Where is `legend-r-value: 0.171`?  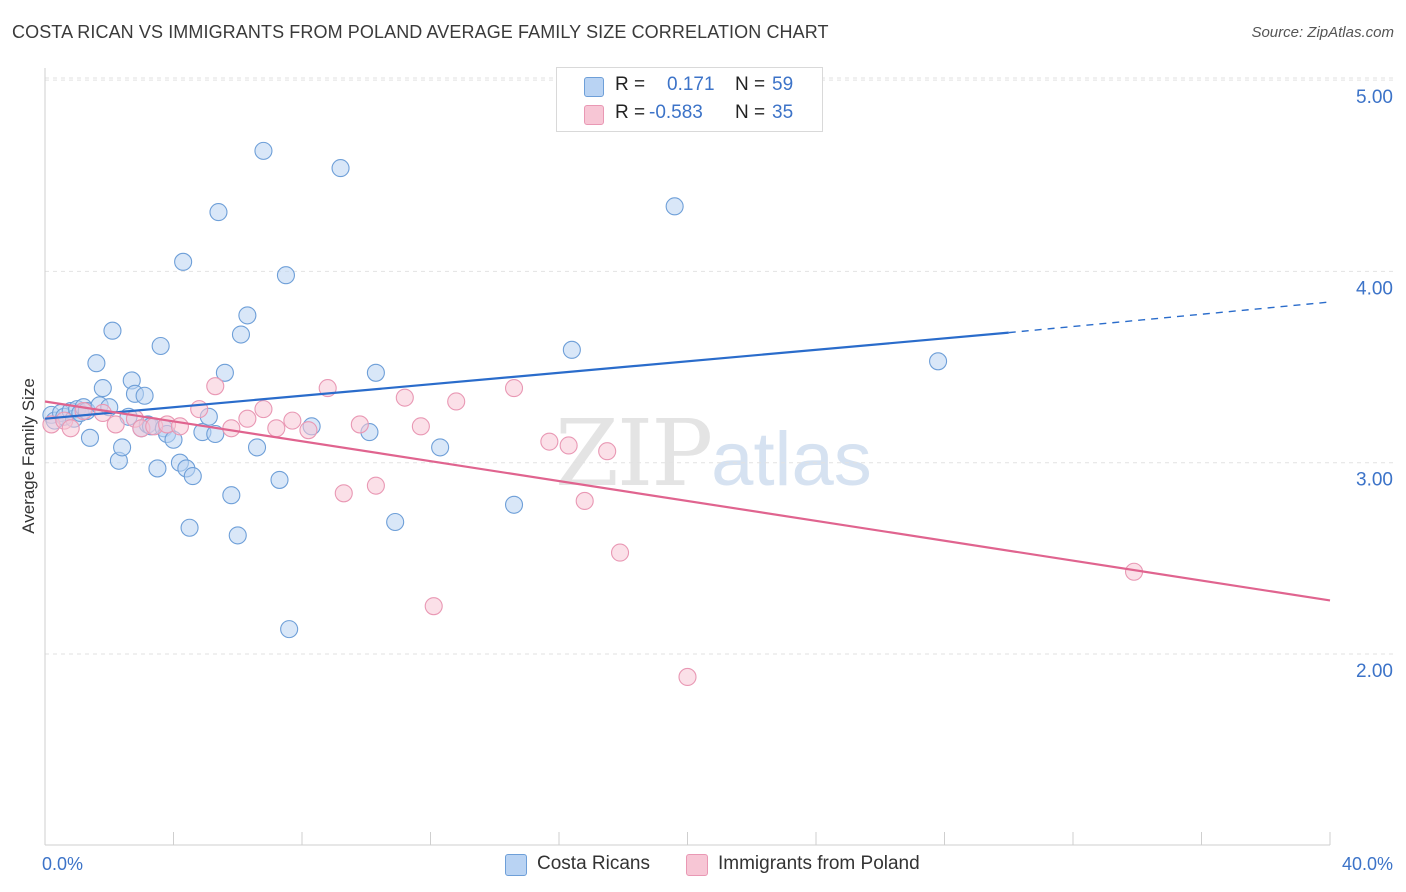
legend-r-value: 0.171 is located at coordinates (691, 84).